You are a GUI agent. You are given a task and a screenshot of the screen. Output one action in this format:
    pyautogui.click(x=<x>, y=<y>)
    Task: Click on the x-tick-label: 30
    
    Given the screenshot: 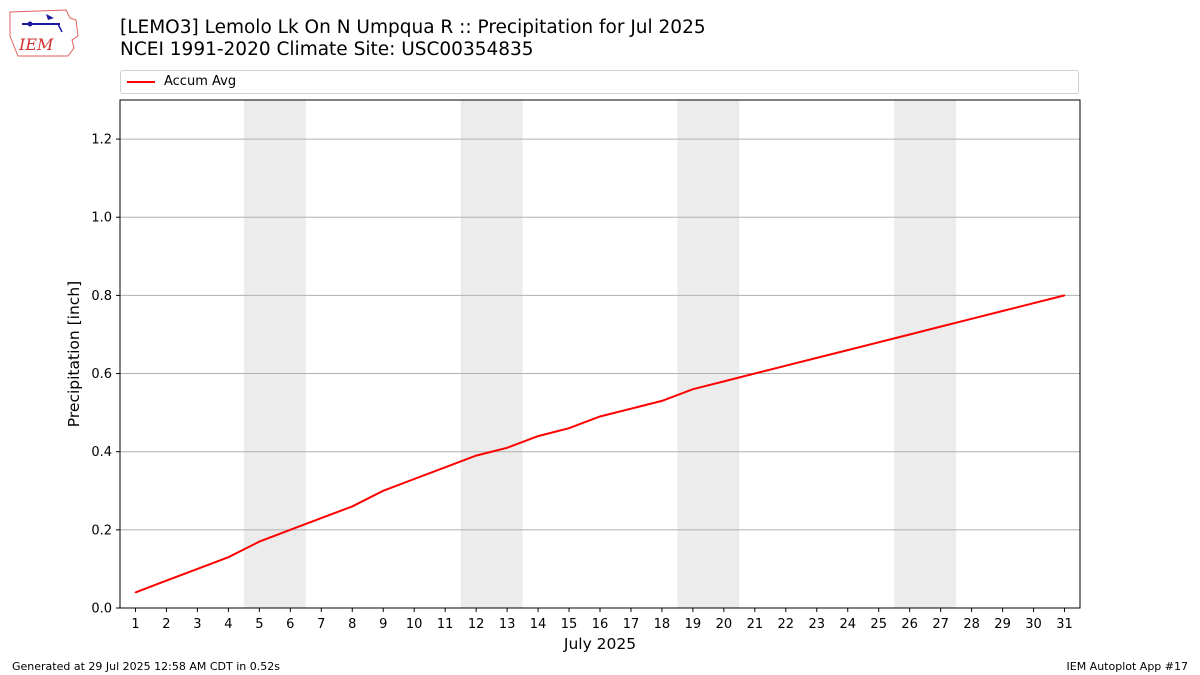 What is the action you would take?
    pyautogui.click(x=1033, y=624)
    